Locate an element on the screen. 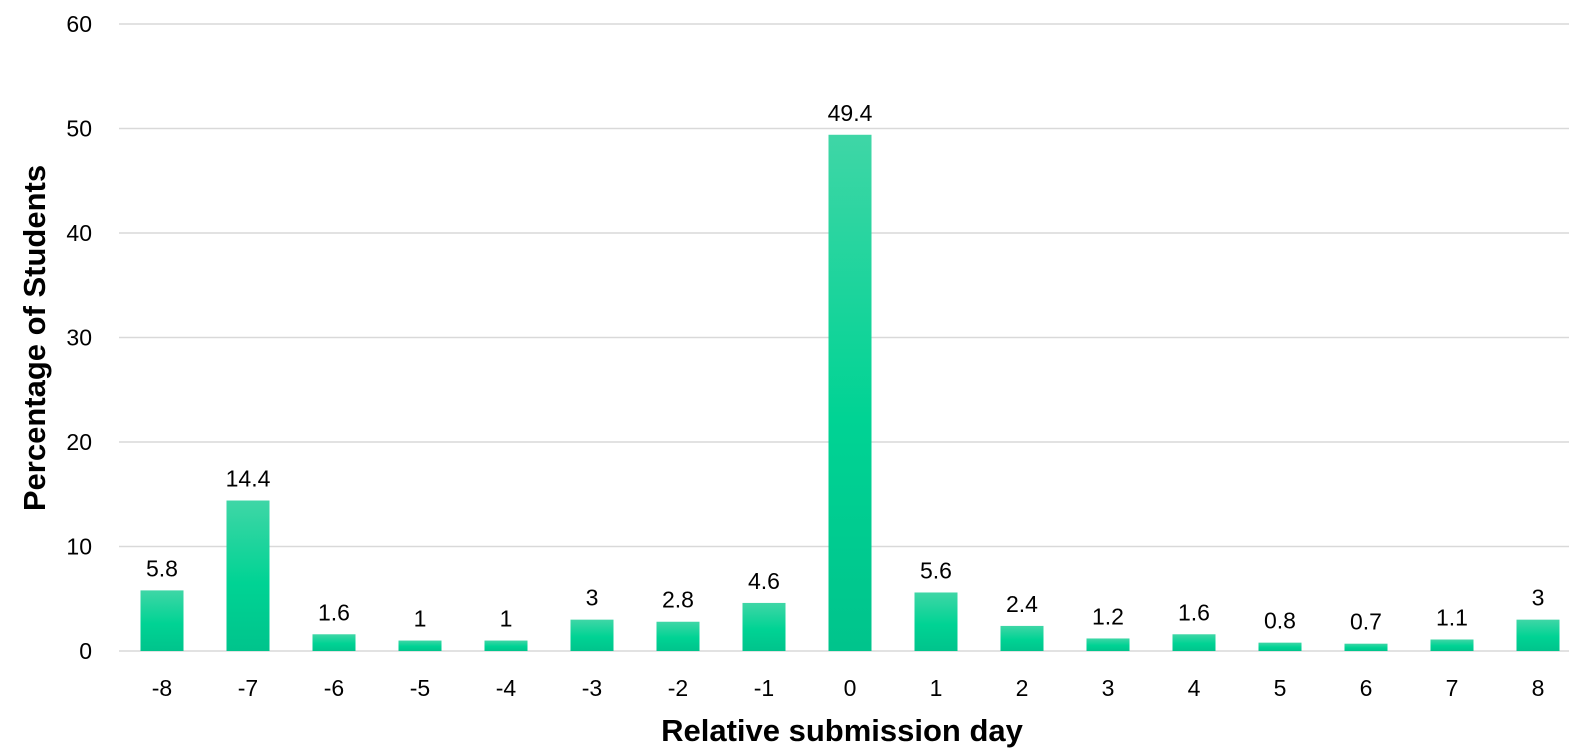 This screenshot has height=752, width=1569. x-tick-label-1: 1 is located at coordinates (936, 688).